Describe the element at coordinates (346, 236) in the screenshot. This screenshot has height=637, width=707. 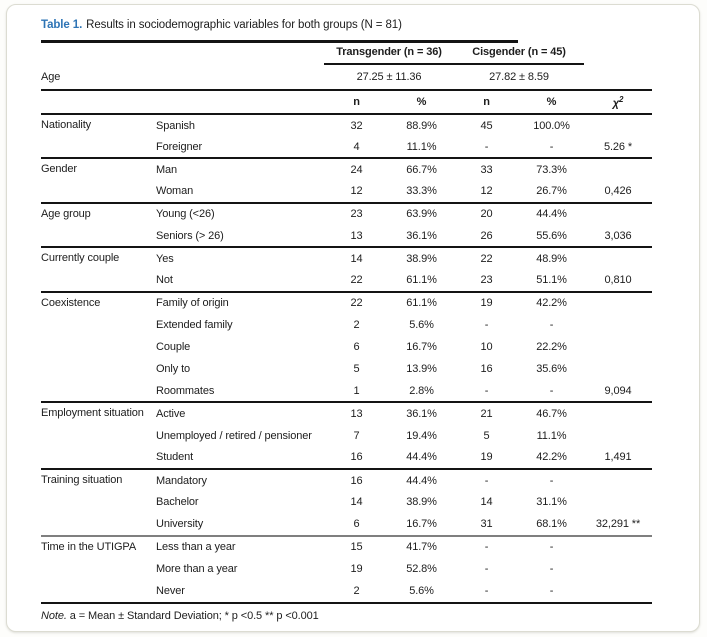
I see `table-row: Seniors (> 26) 13 36.1% 26 55.6% 3,036` at that location.